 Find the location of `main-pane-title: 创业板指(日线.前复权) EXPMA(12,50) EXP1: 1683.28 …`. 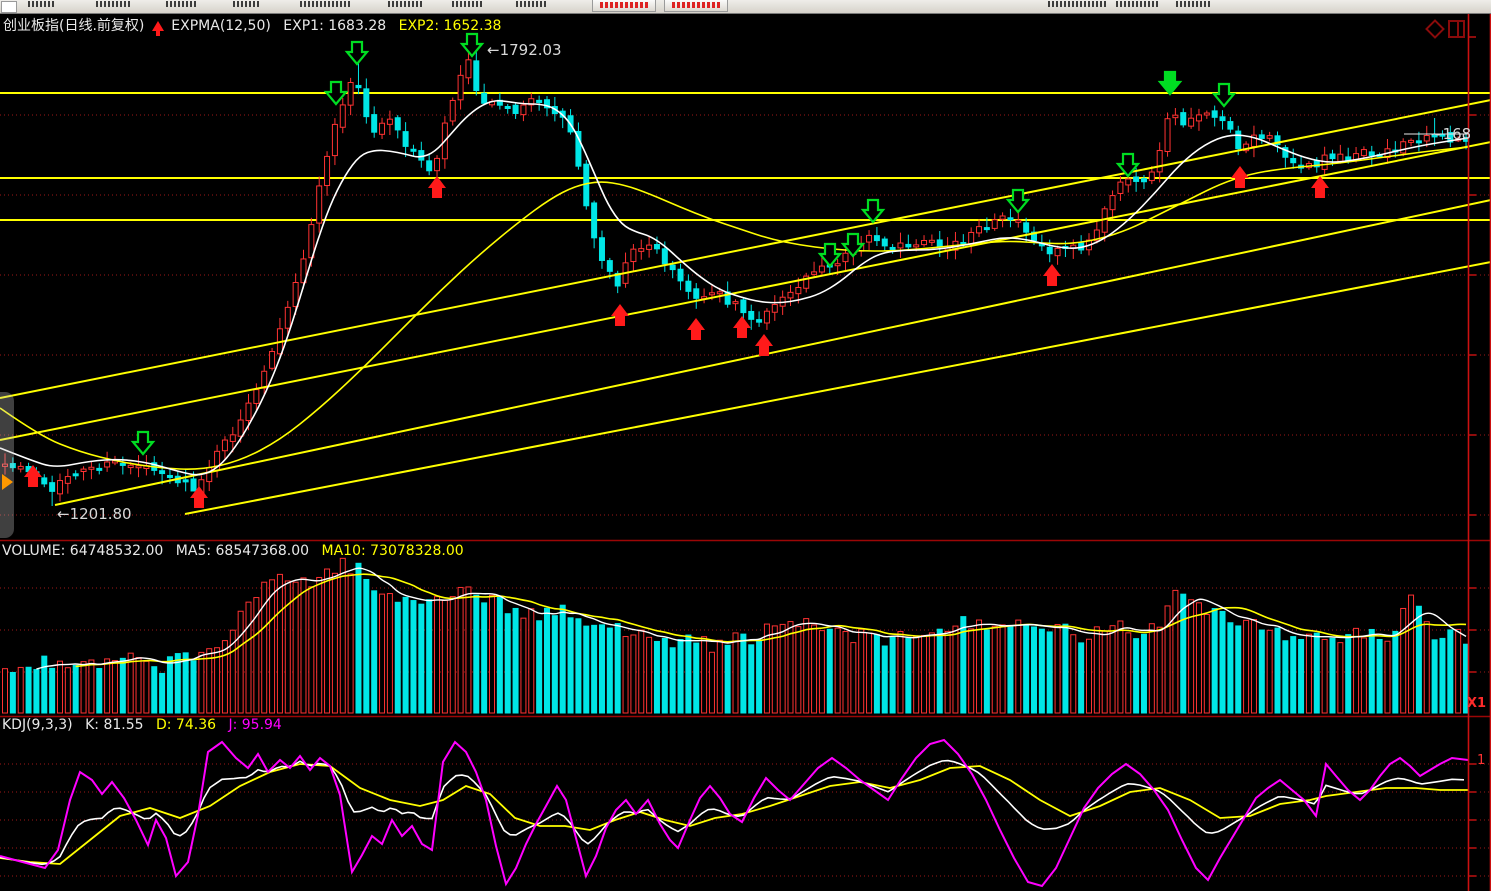

main-pane-title: 创业板指(日线.前复权) EXPMA(12,50) EXP1: 1683.28 … is located at coordinates (252, 26).